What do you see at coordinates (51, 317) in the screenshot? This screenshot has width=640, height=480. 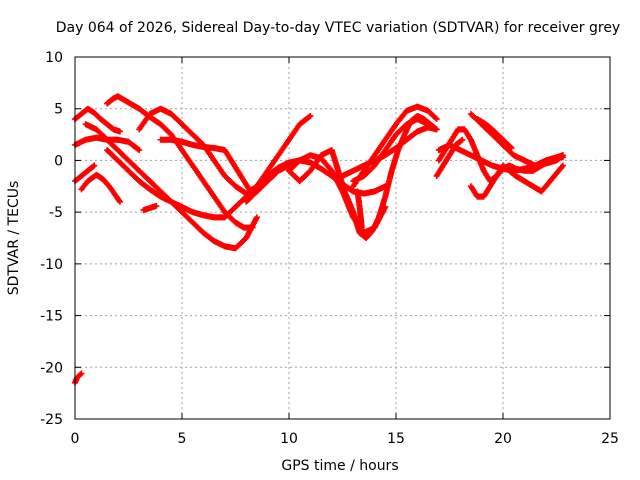 I see `y-tick-label: -15` at bounding box center [51, 317].